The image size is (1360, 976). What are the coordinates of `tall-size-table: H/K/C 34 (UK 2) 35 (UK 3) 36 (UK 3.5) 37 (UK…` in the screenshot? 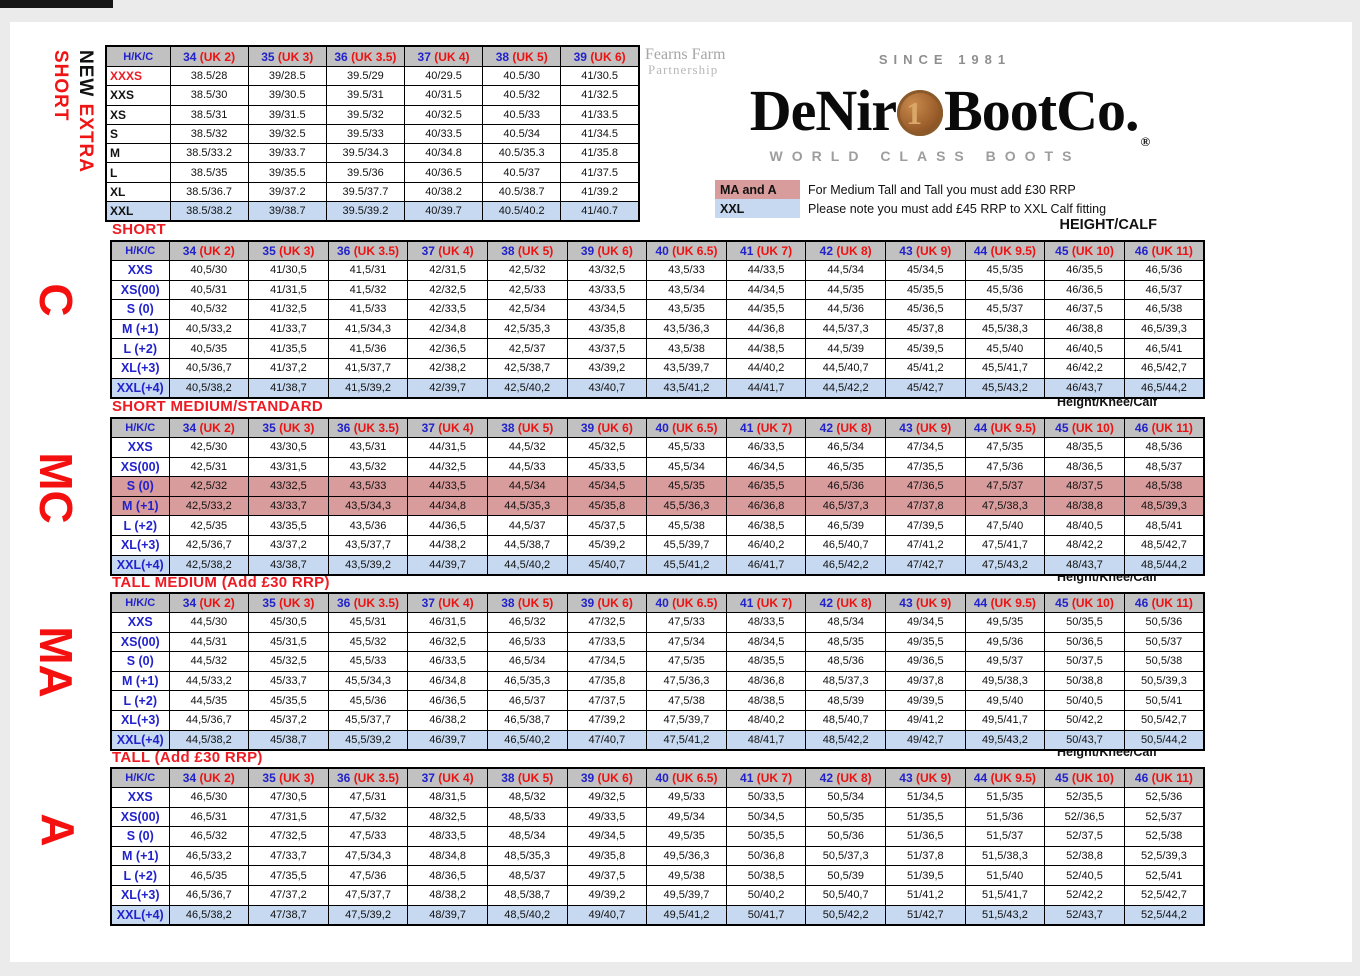 It's located at (657, 846).